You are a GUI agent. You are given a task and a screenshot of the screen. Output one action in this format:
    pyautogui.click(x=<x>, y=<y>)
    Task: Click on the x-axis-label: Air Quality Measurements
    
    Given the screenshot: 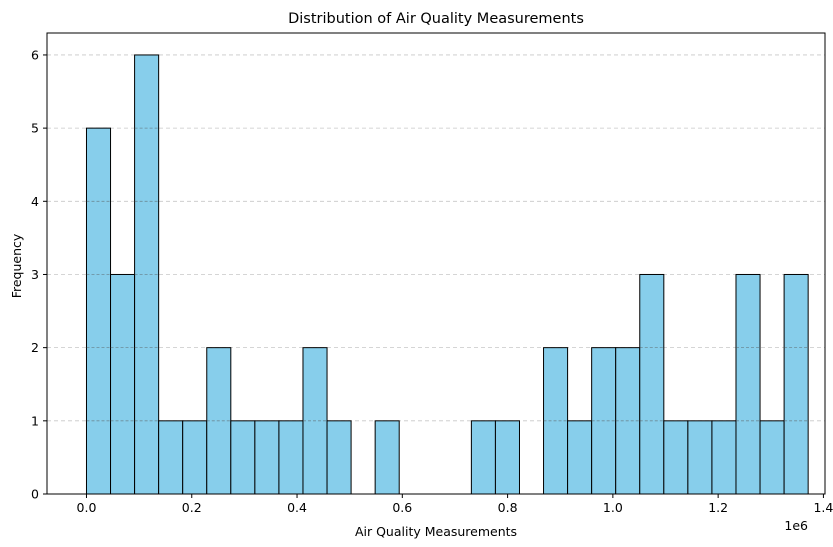 What is the action you would take?
    pyautogui.click(x=436, y=531)
    